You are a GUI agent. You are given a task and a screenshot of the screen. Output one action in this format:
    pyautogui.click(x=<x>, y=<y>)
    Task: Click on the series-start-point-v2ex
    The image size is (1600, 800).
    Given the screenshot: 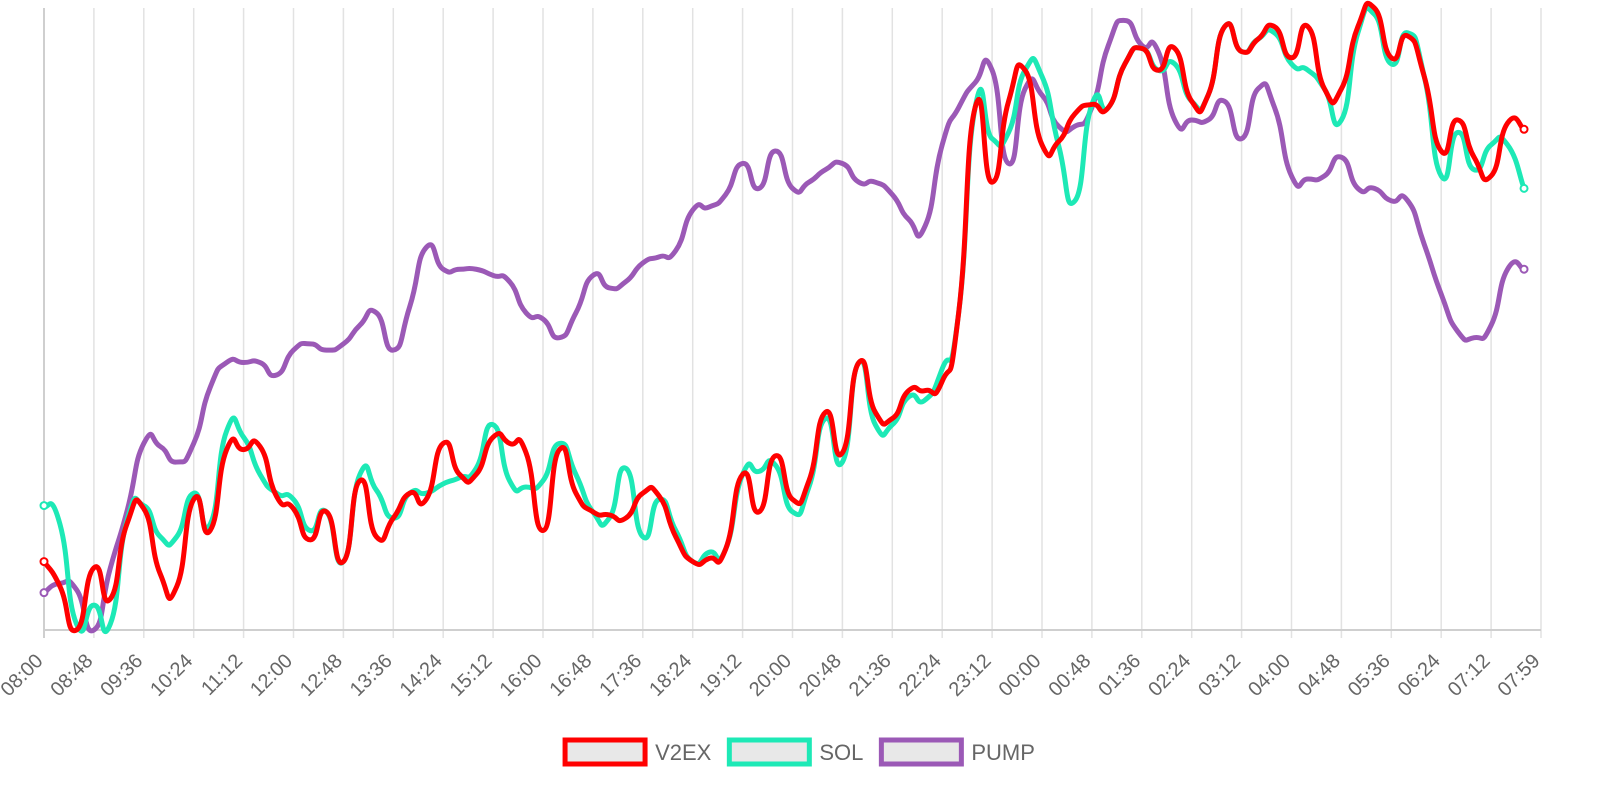 What is the action you would take?
    pyautogui.click(x=44, y=562)
    